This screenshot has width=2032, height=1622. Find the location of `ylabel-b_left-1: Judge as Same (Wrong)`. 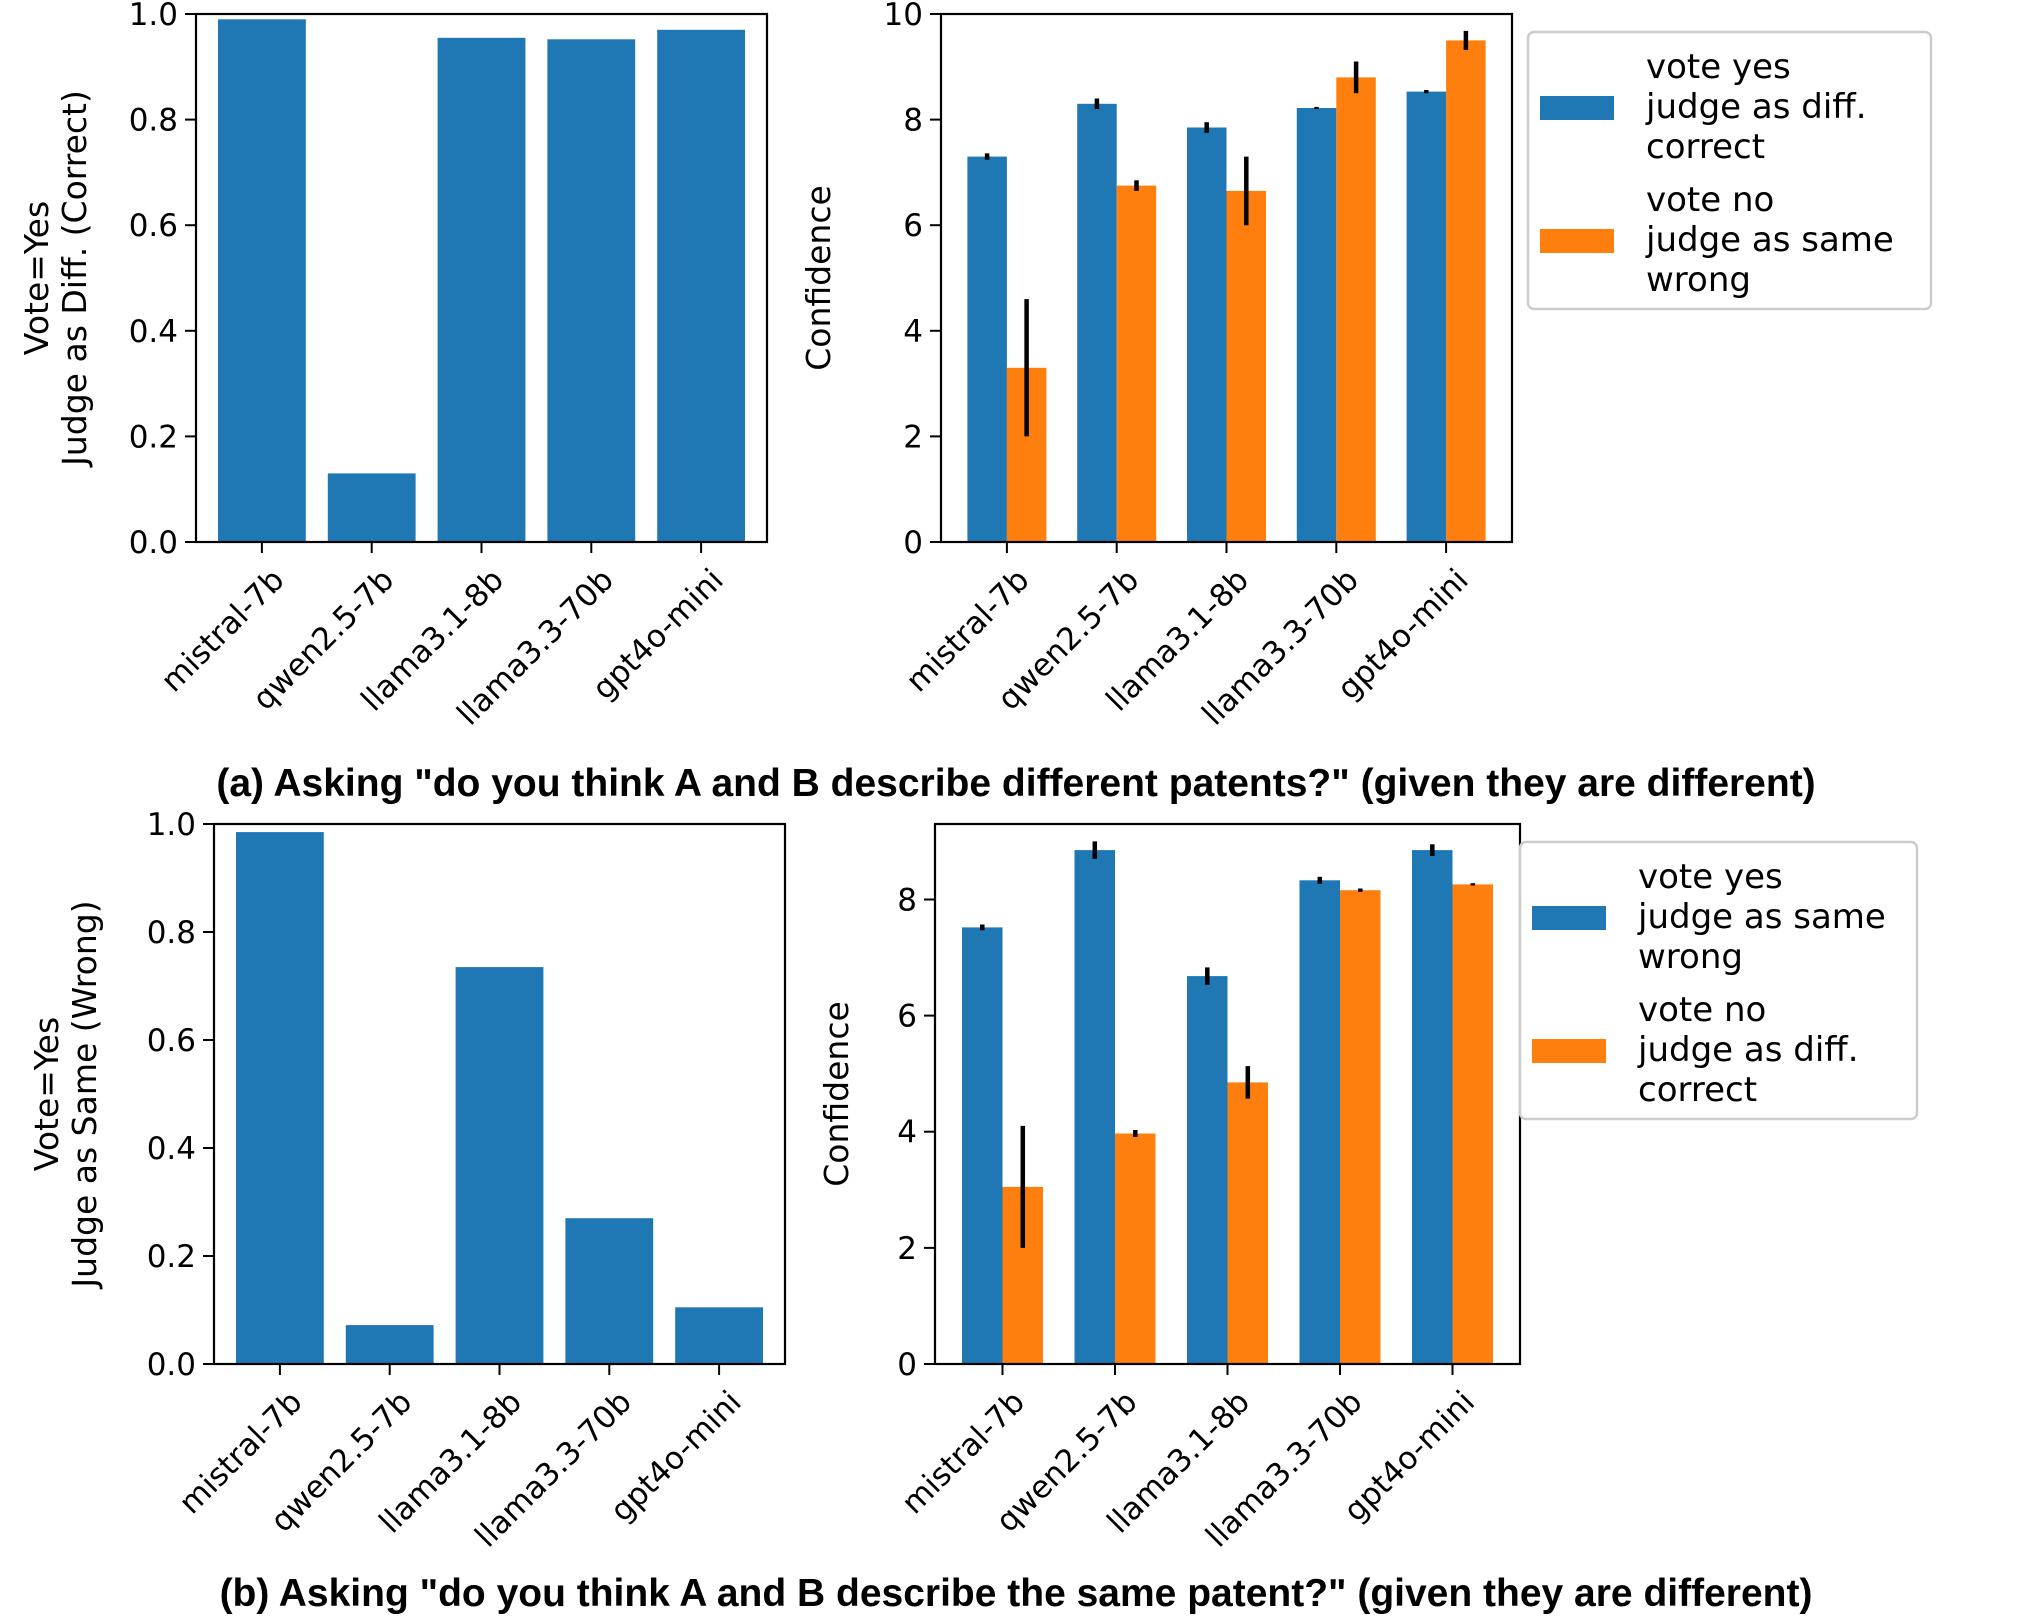

ylabel-b_left-1: Judge as Same (Wrong) is located at coordinates (84, 1094).